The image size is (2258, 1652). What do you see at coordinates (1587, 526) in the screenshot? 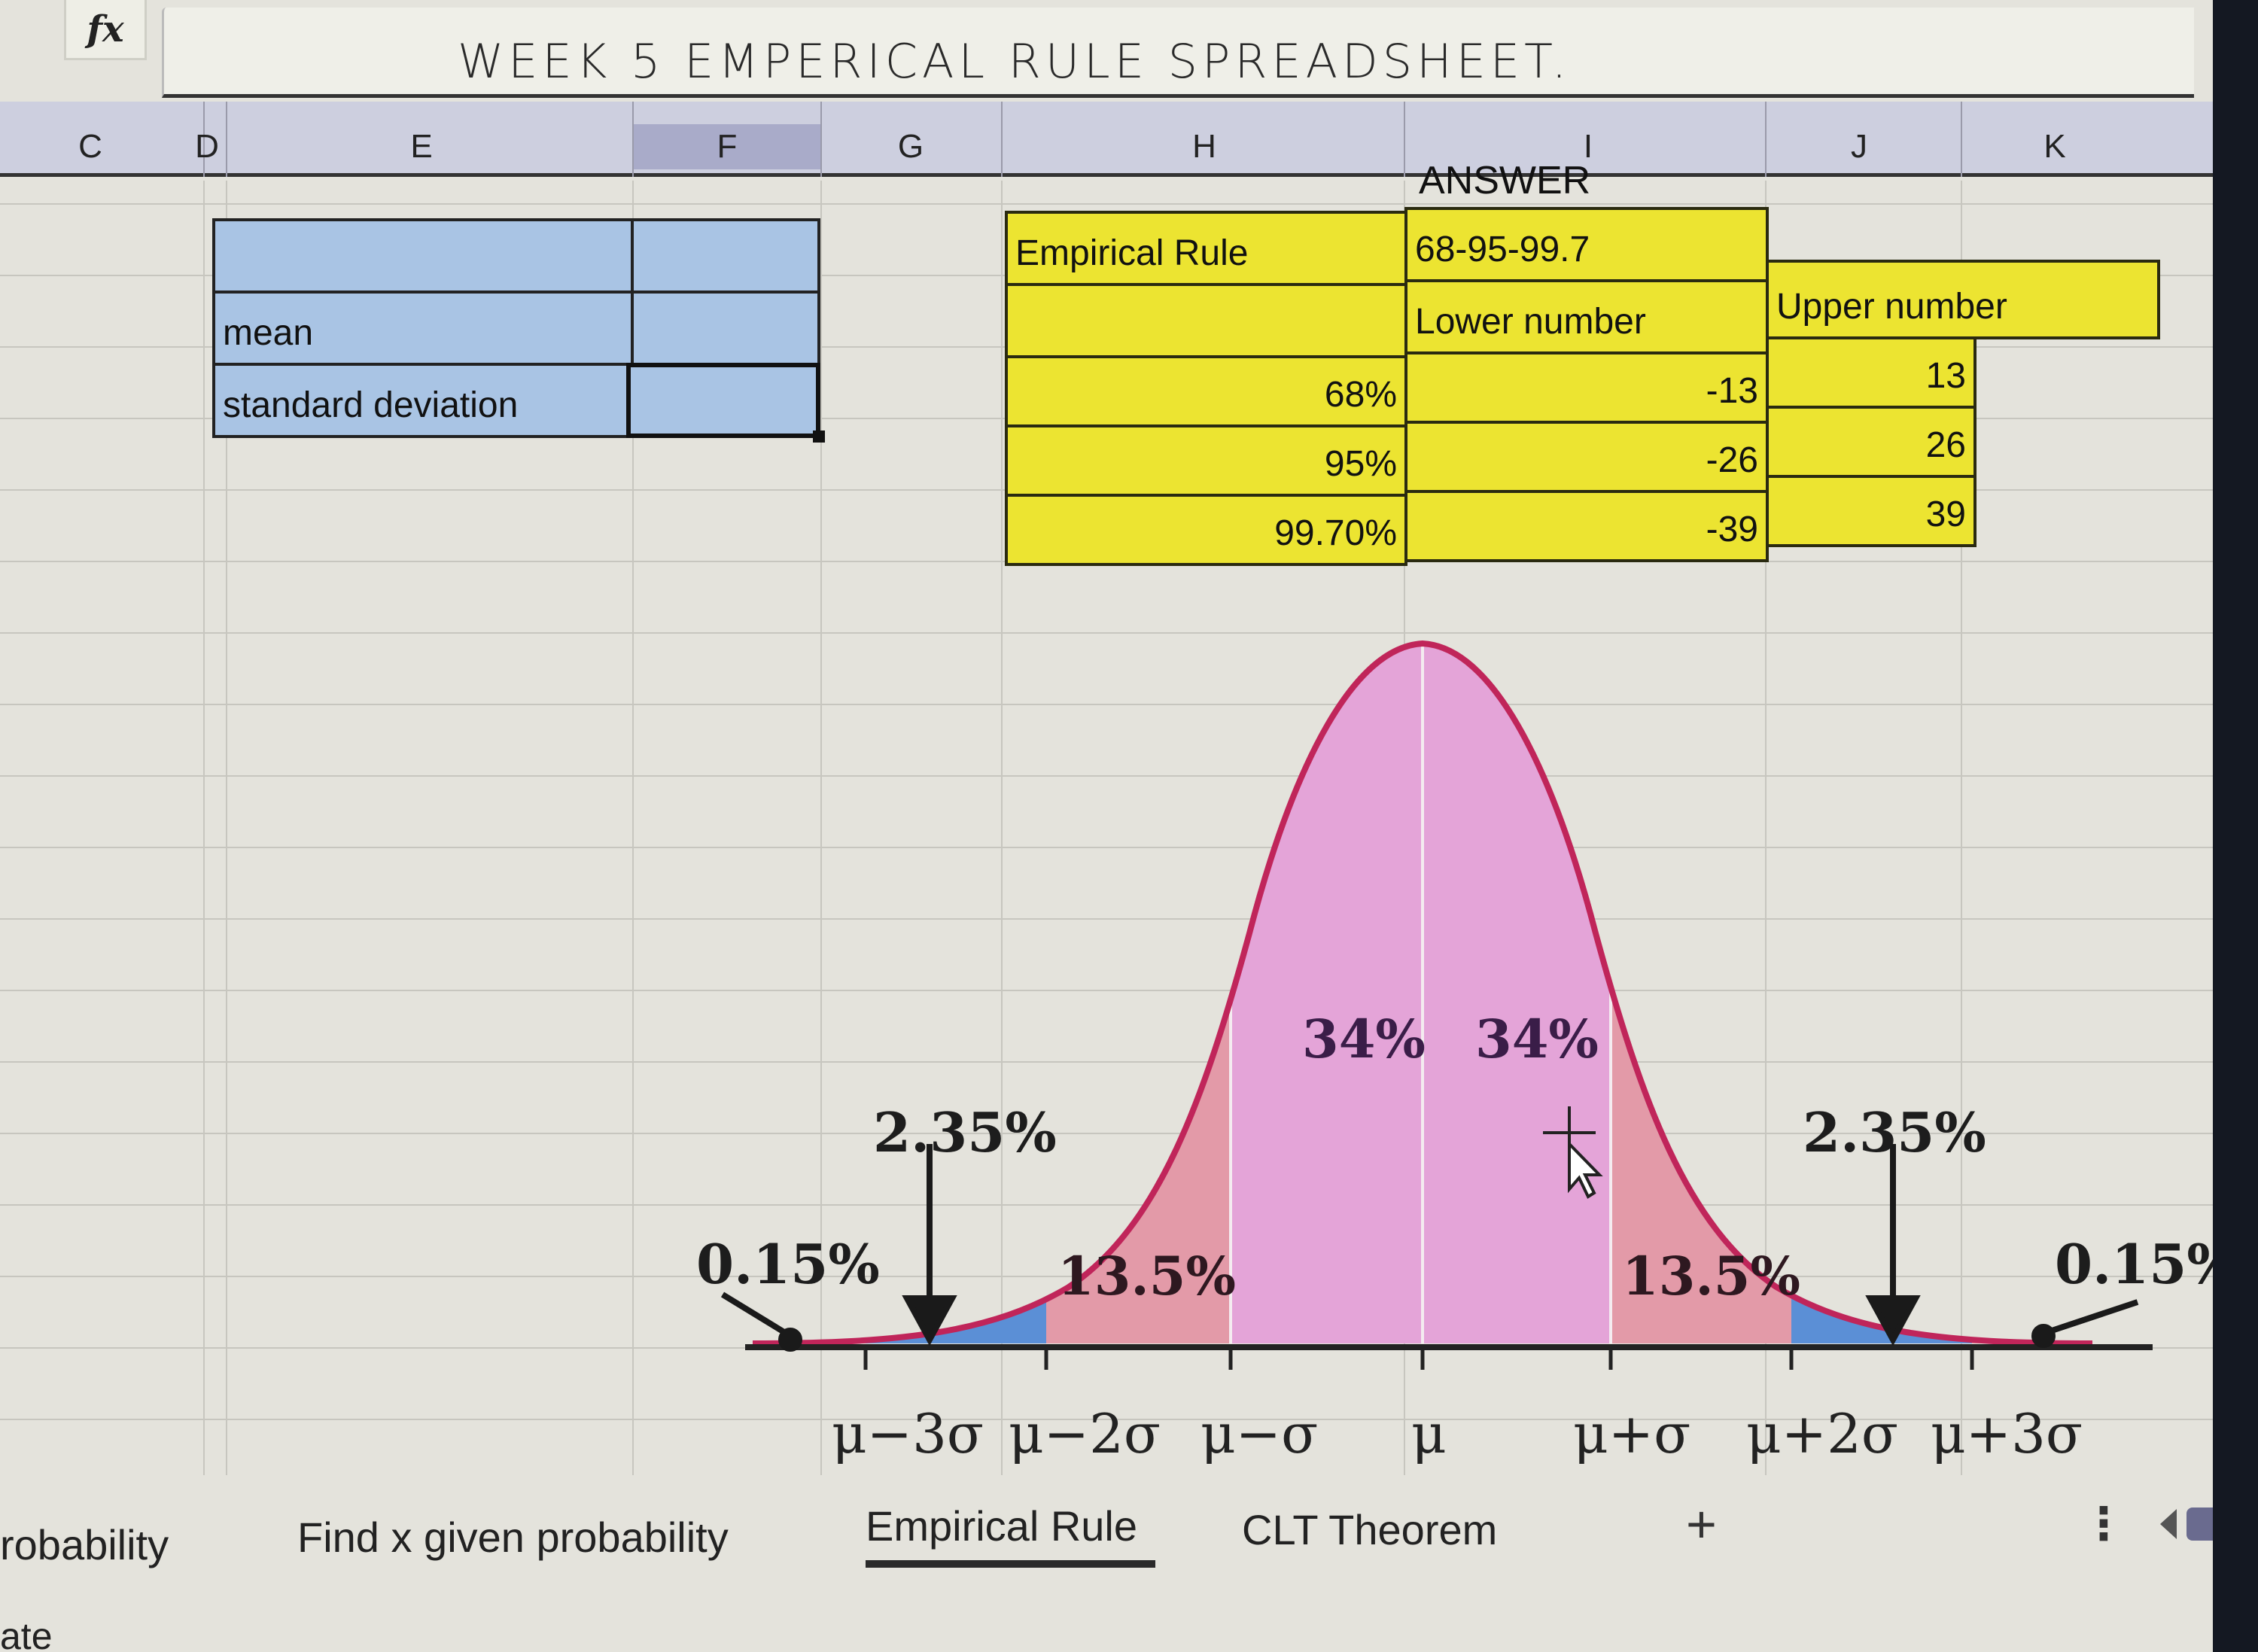
I see `lower-99-7-cell: -39` at bounding box center [1587, 526].